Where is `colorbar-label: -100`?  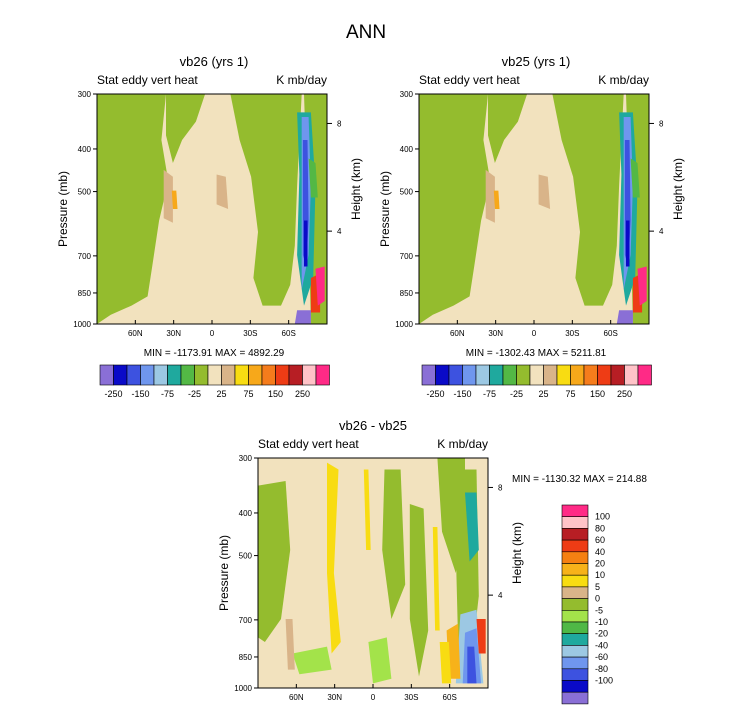
colorbar-label: -100 is located at coordinates (604, 681).